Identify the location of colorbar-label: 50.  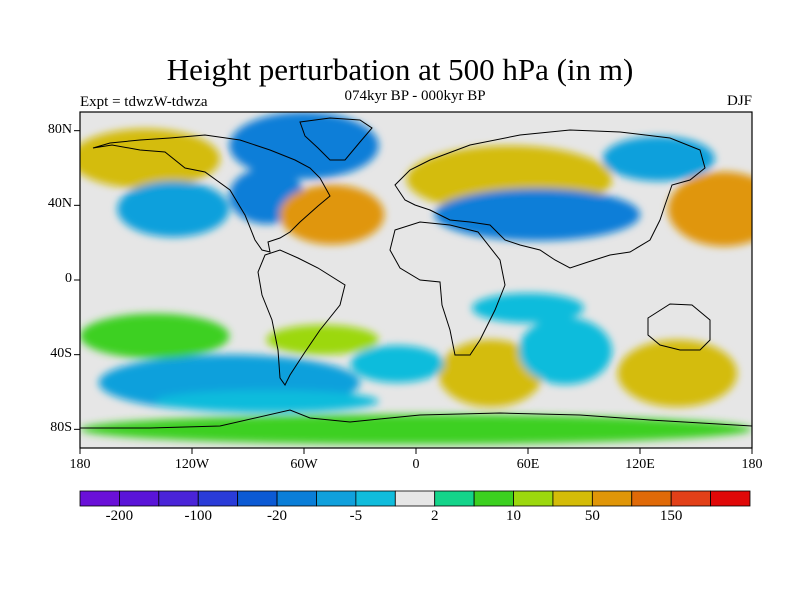
(592, 516).